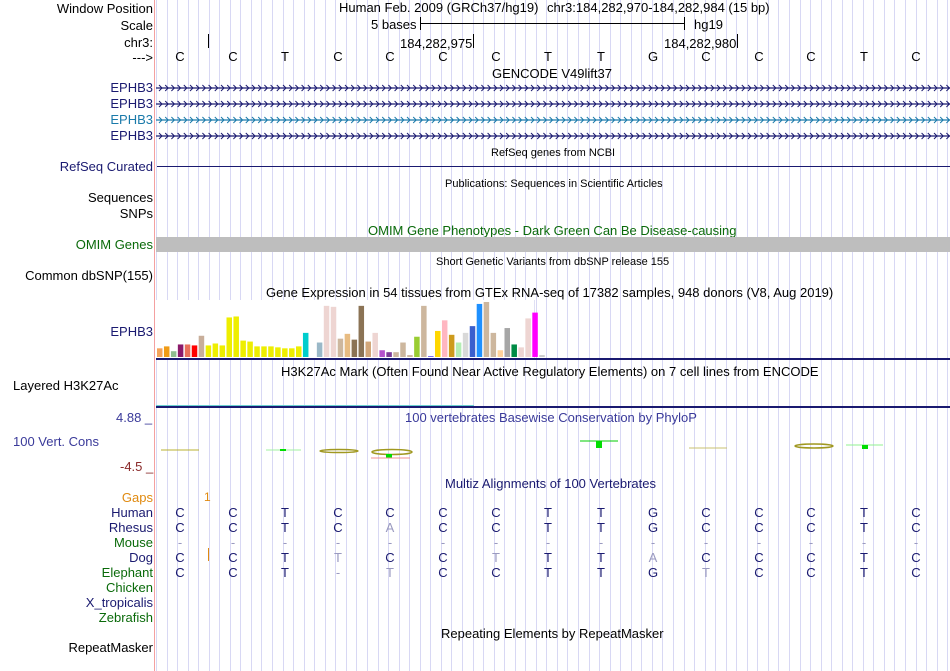  I want to click on refseq-track-label: RefSeq Curated, so click(106, 166).